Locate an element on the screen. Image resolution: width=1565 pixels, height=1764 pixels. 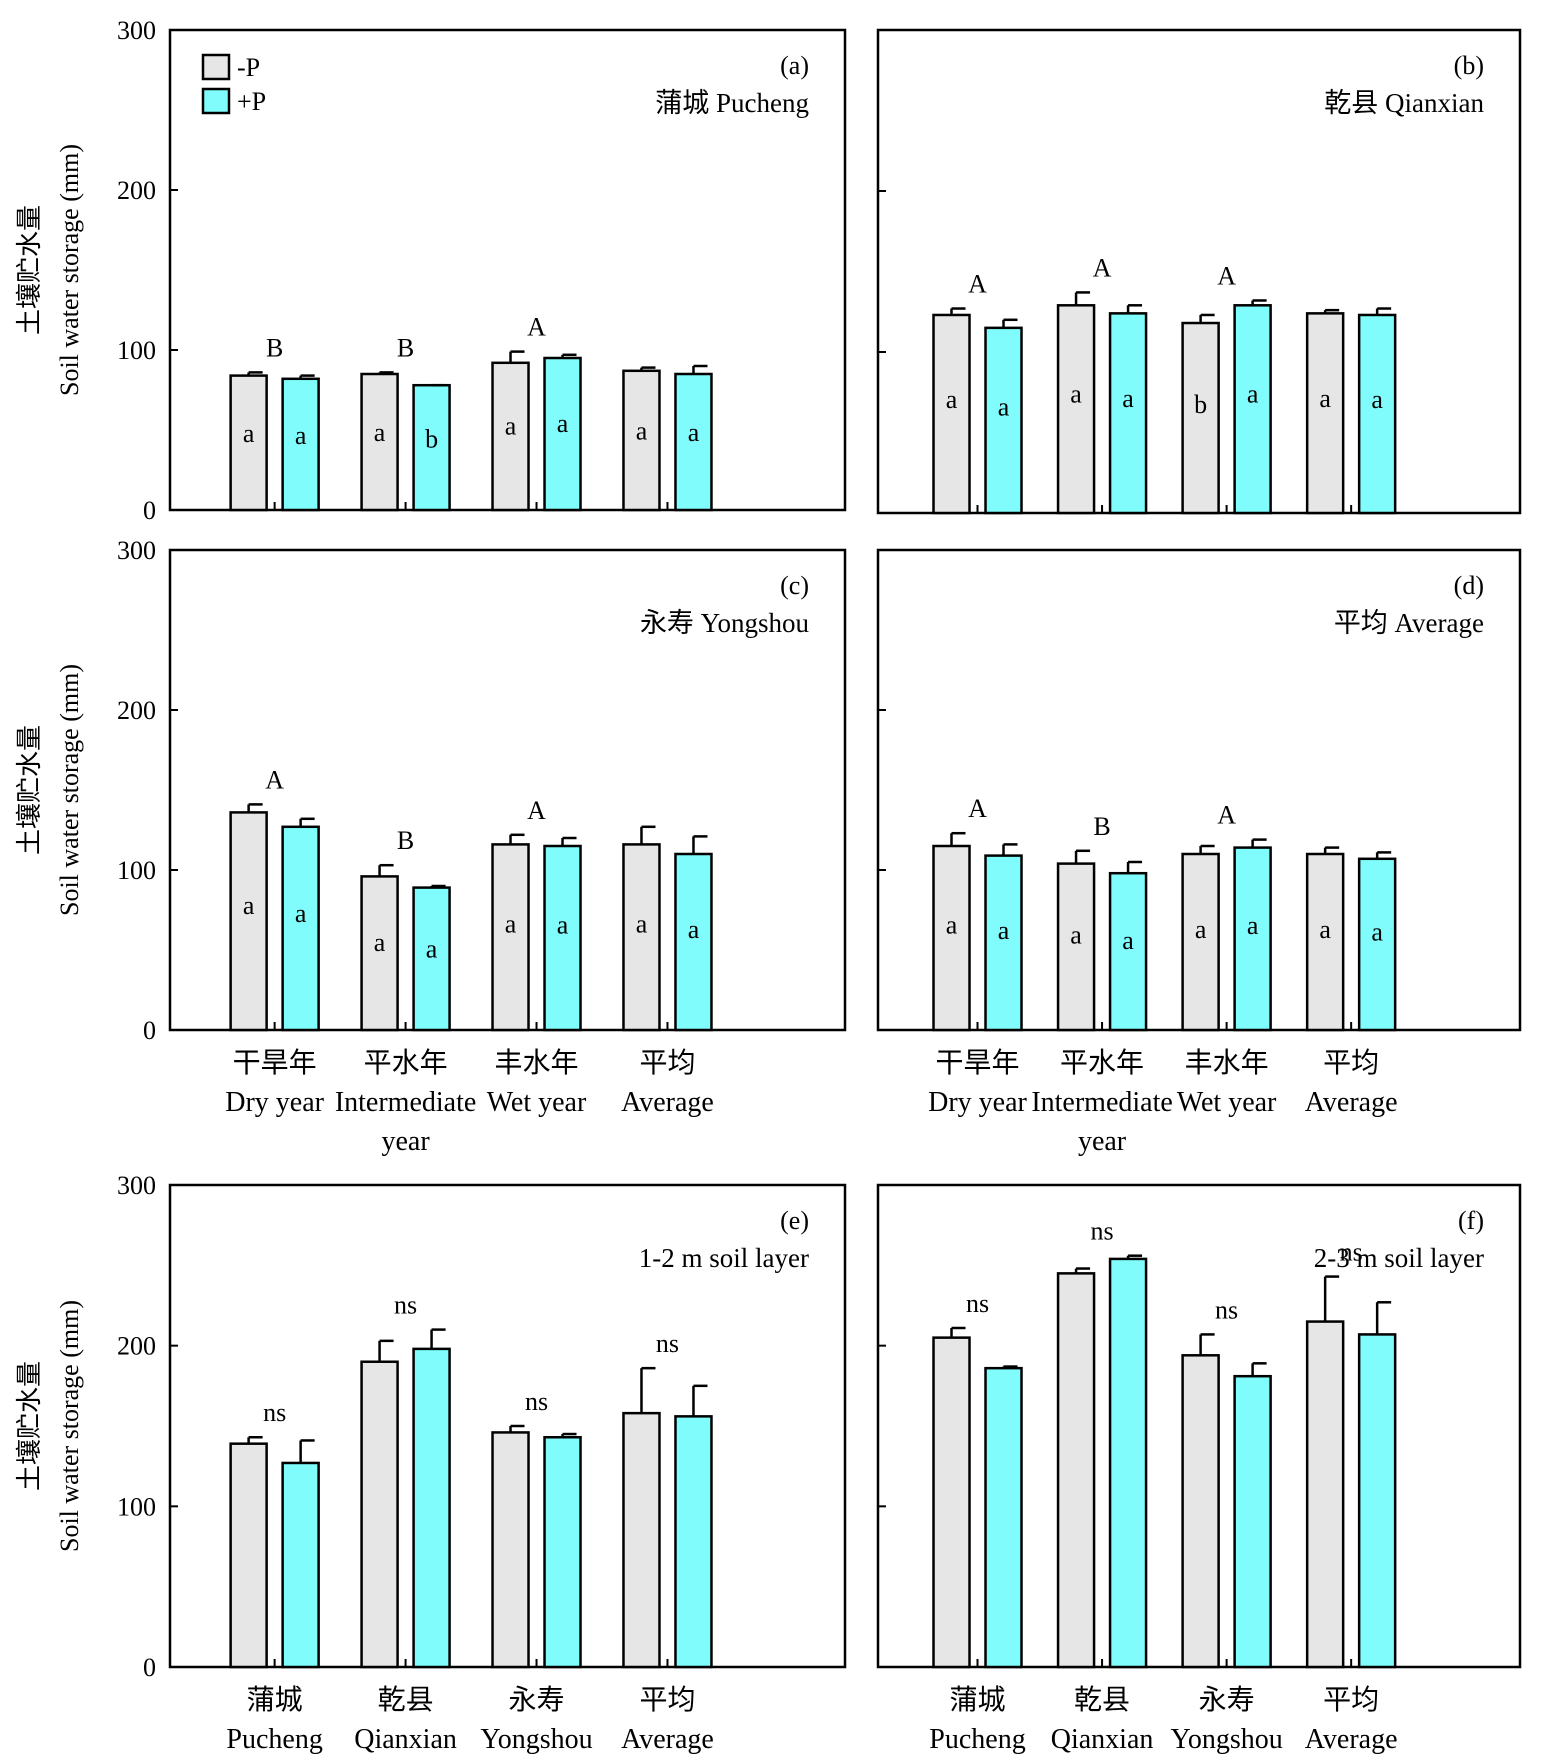
y-tick-label: 300 is located at coordinates (136, 30).